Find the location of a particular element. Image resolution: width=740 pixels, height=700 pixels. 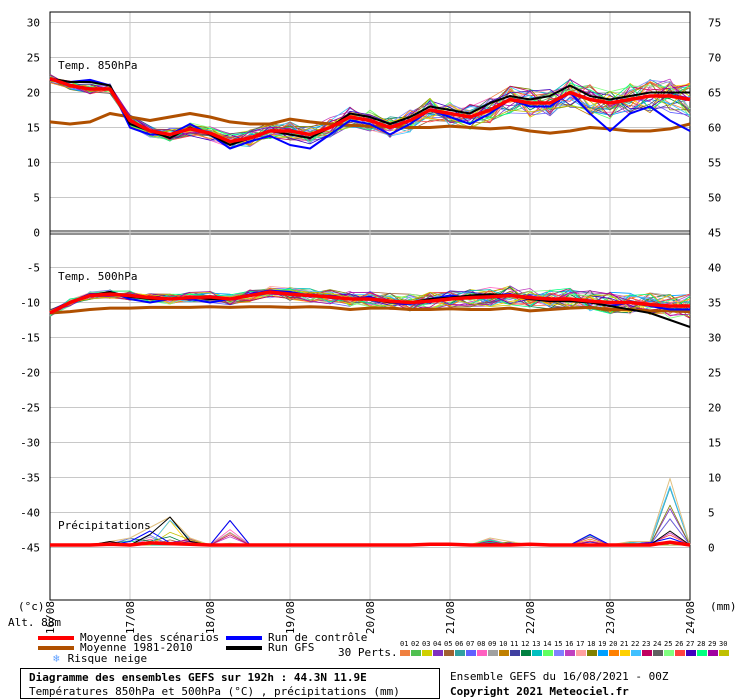

perturbation-number: 30 is located at coordinates (723, 644).